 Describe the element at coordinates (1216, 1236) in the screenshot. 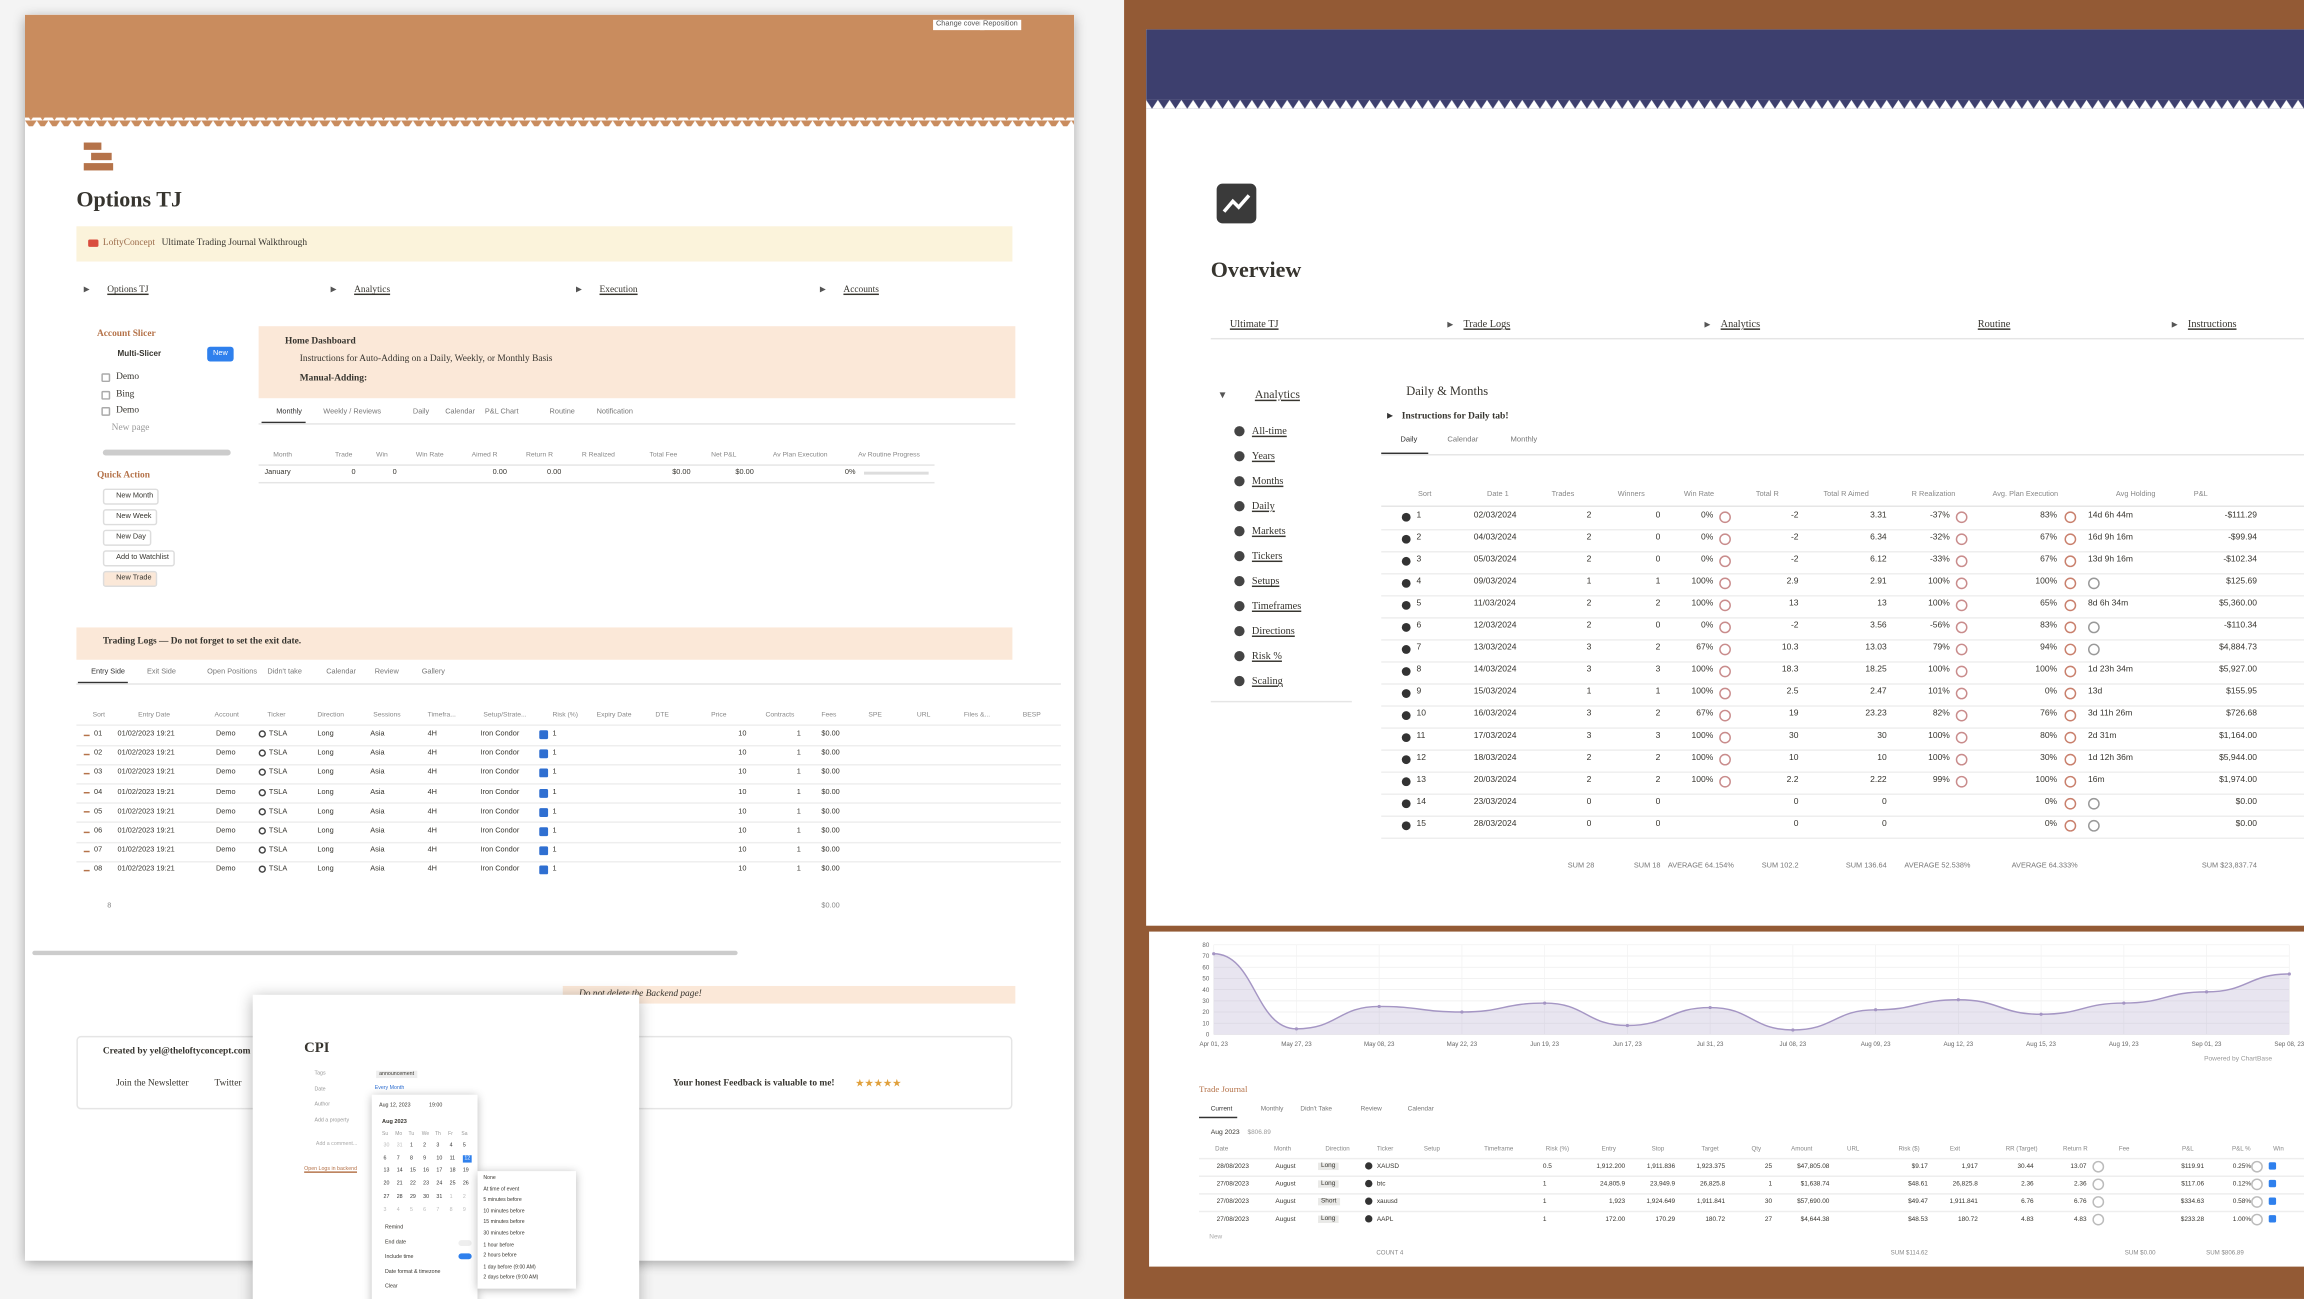

I see `new-row: New` at that location.